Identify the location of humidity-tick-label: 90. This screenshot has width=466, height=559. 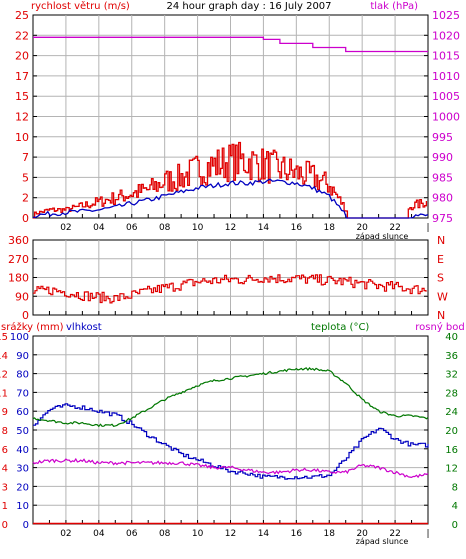
(22, 356).